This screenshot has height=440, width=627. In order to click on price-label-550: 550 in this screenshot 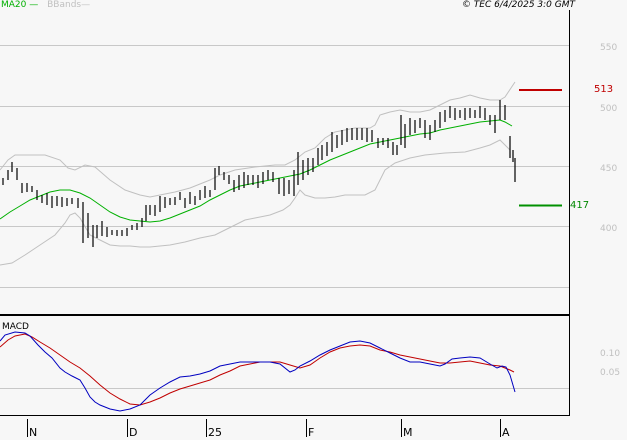, I will do `click(609, 48)`.